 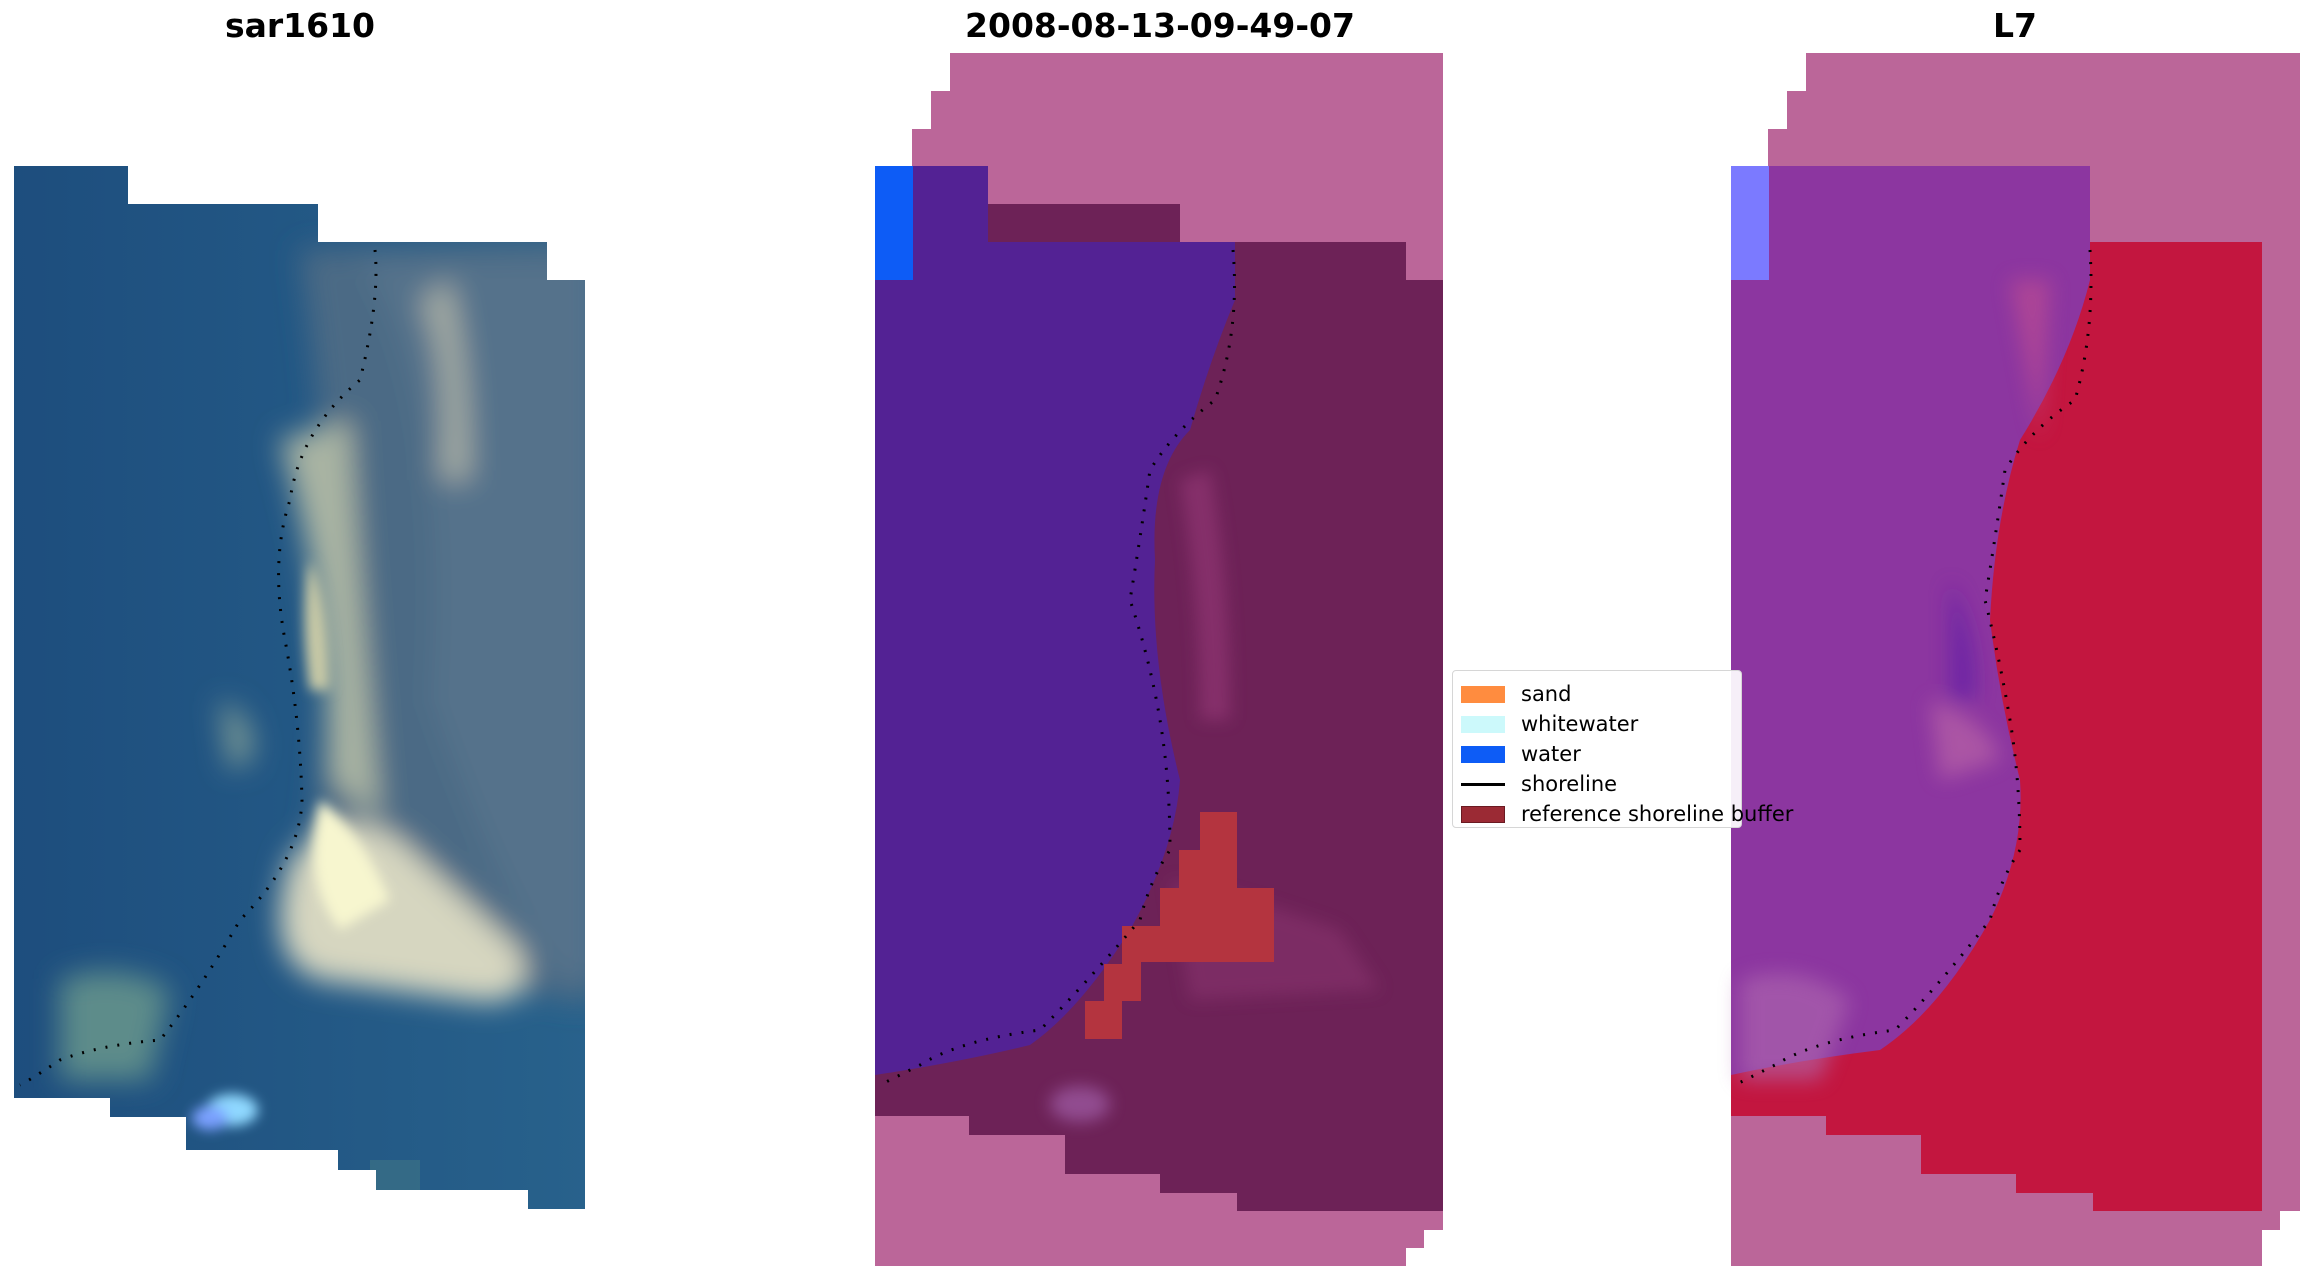 I want to click on panel-title-3: L7, so click(x=2015, y=25).